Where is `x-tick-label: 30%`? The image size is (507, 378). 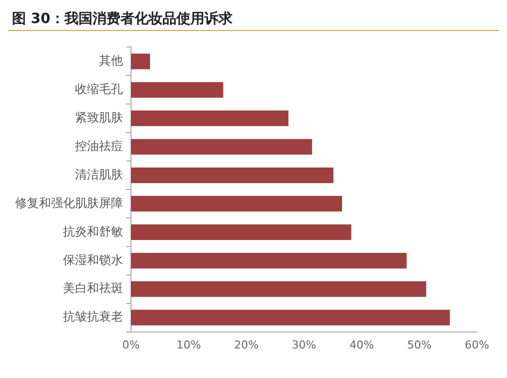
x-tick-label: 30% is located at coordinates (304, 345).